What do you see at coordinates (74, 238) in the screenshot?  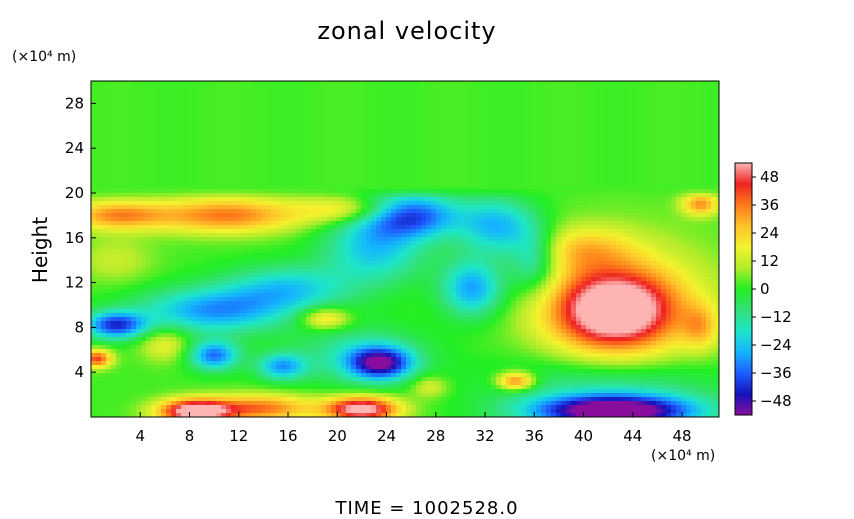 I see `y-tick-label: 16` at bounding box center [74, 238].